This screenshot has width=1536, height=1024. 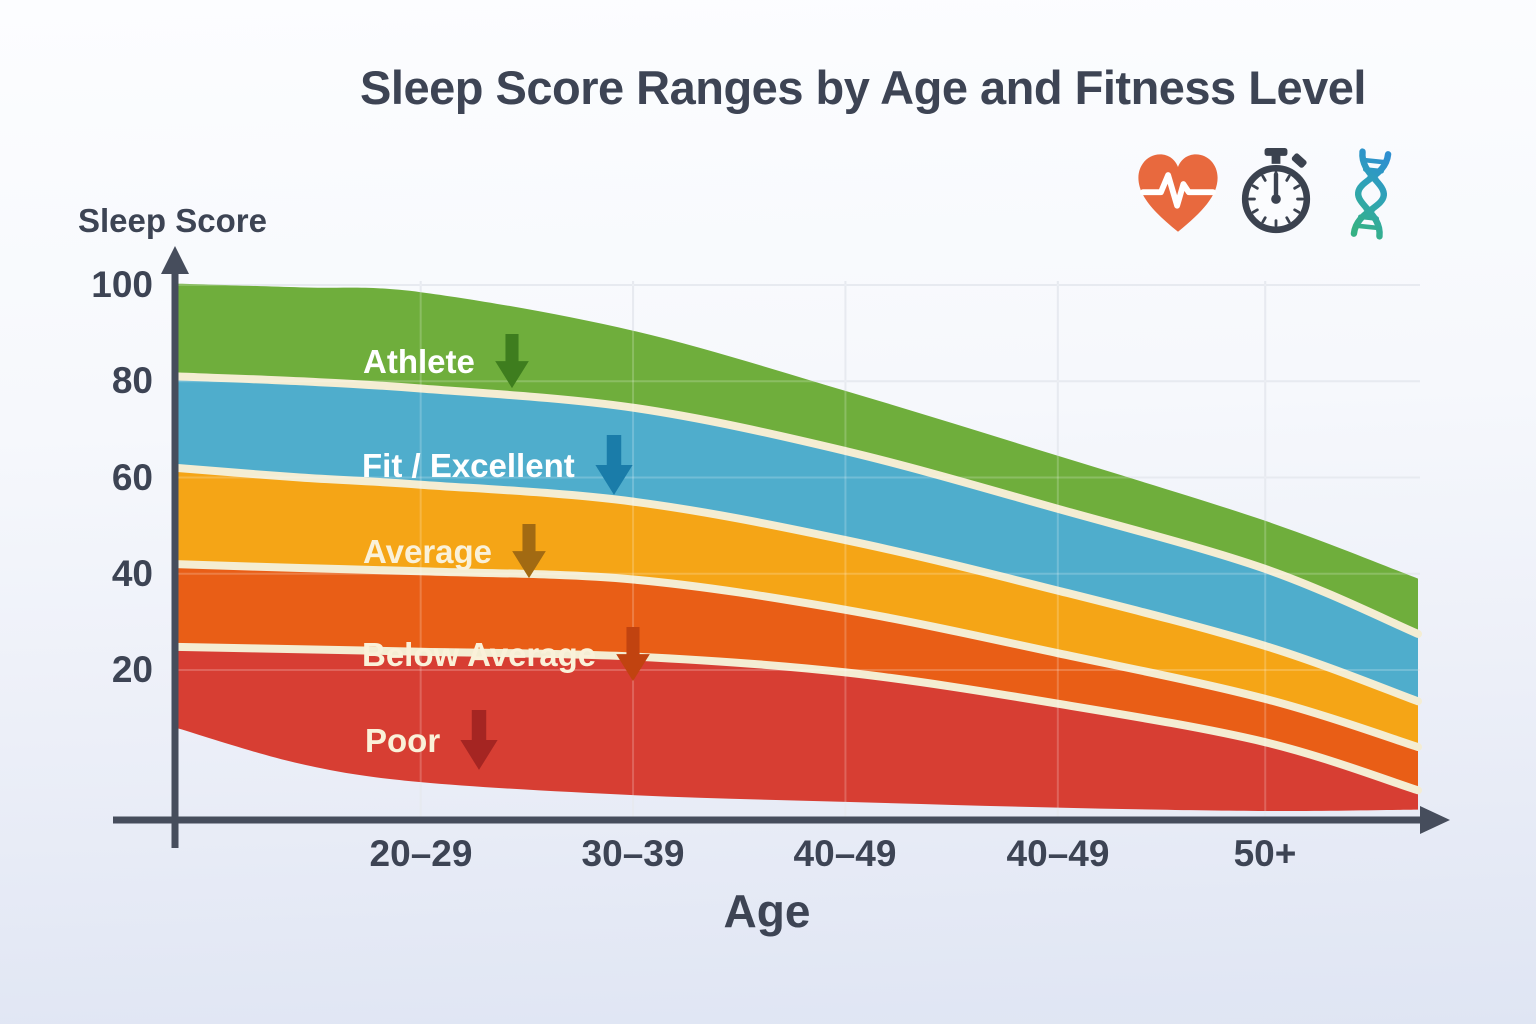 I want to click on band-label-text: Fit / Excellent, so click(x=468, y=465).